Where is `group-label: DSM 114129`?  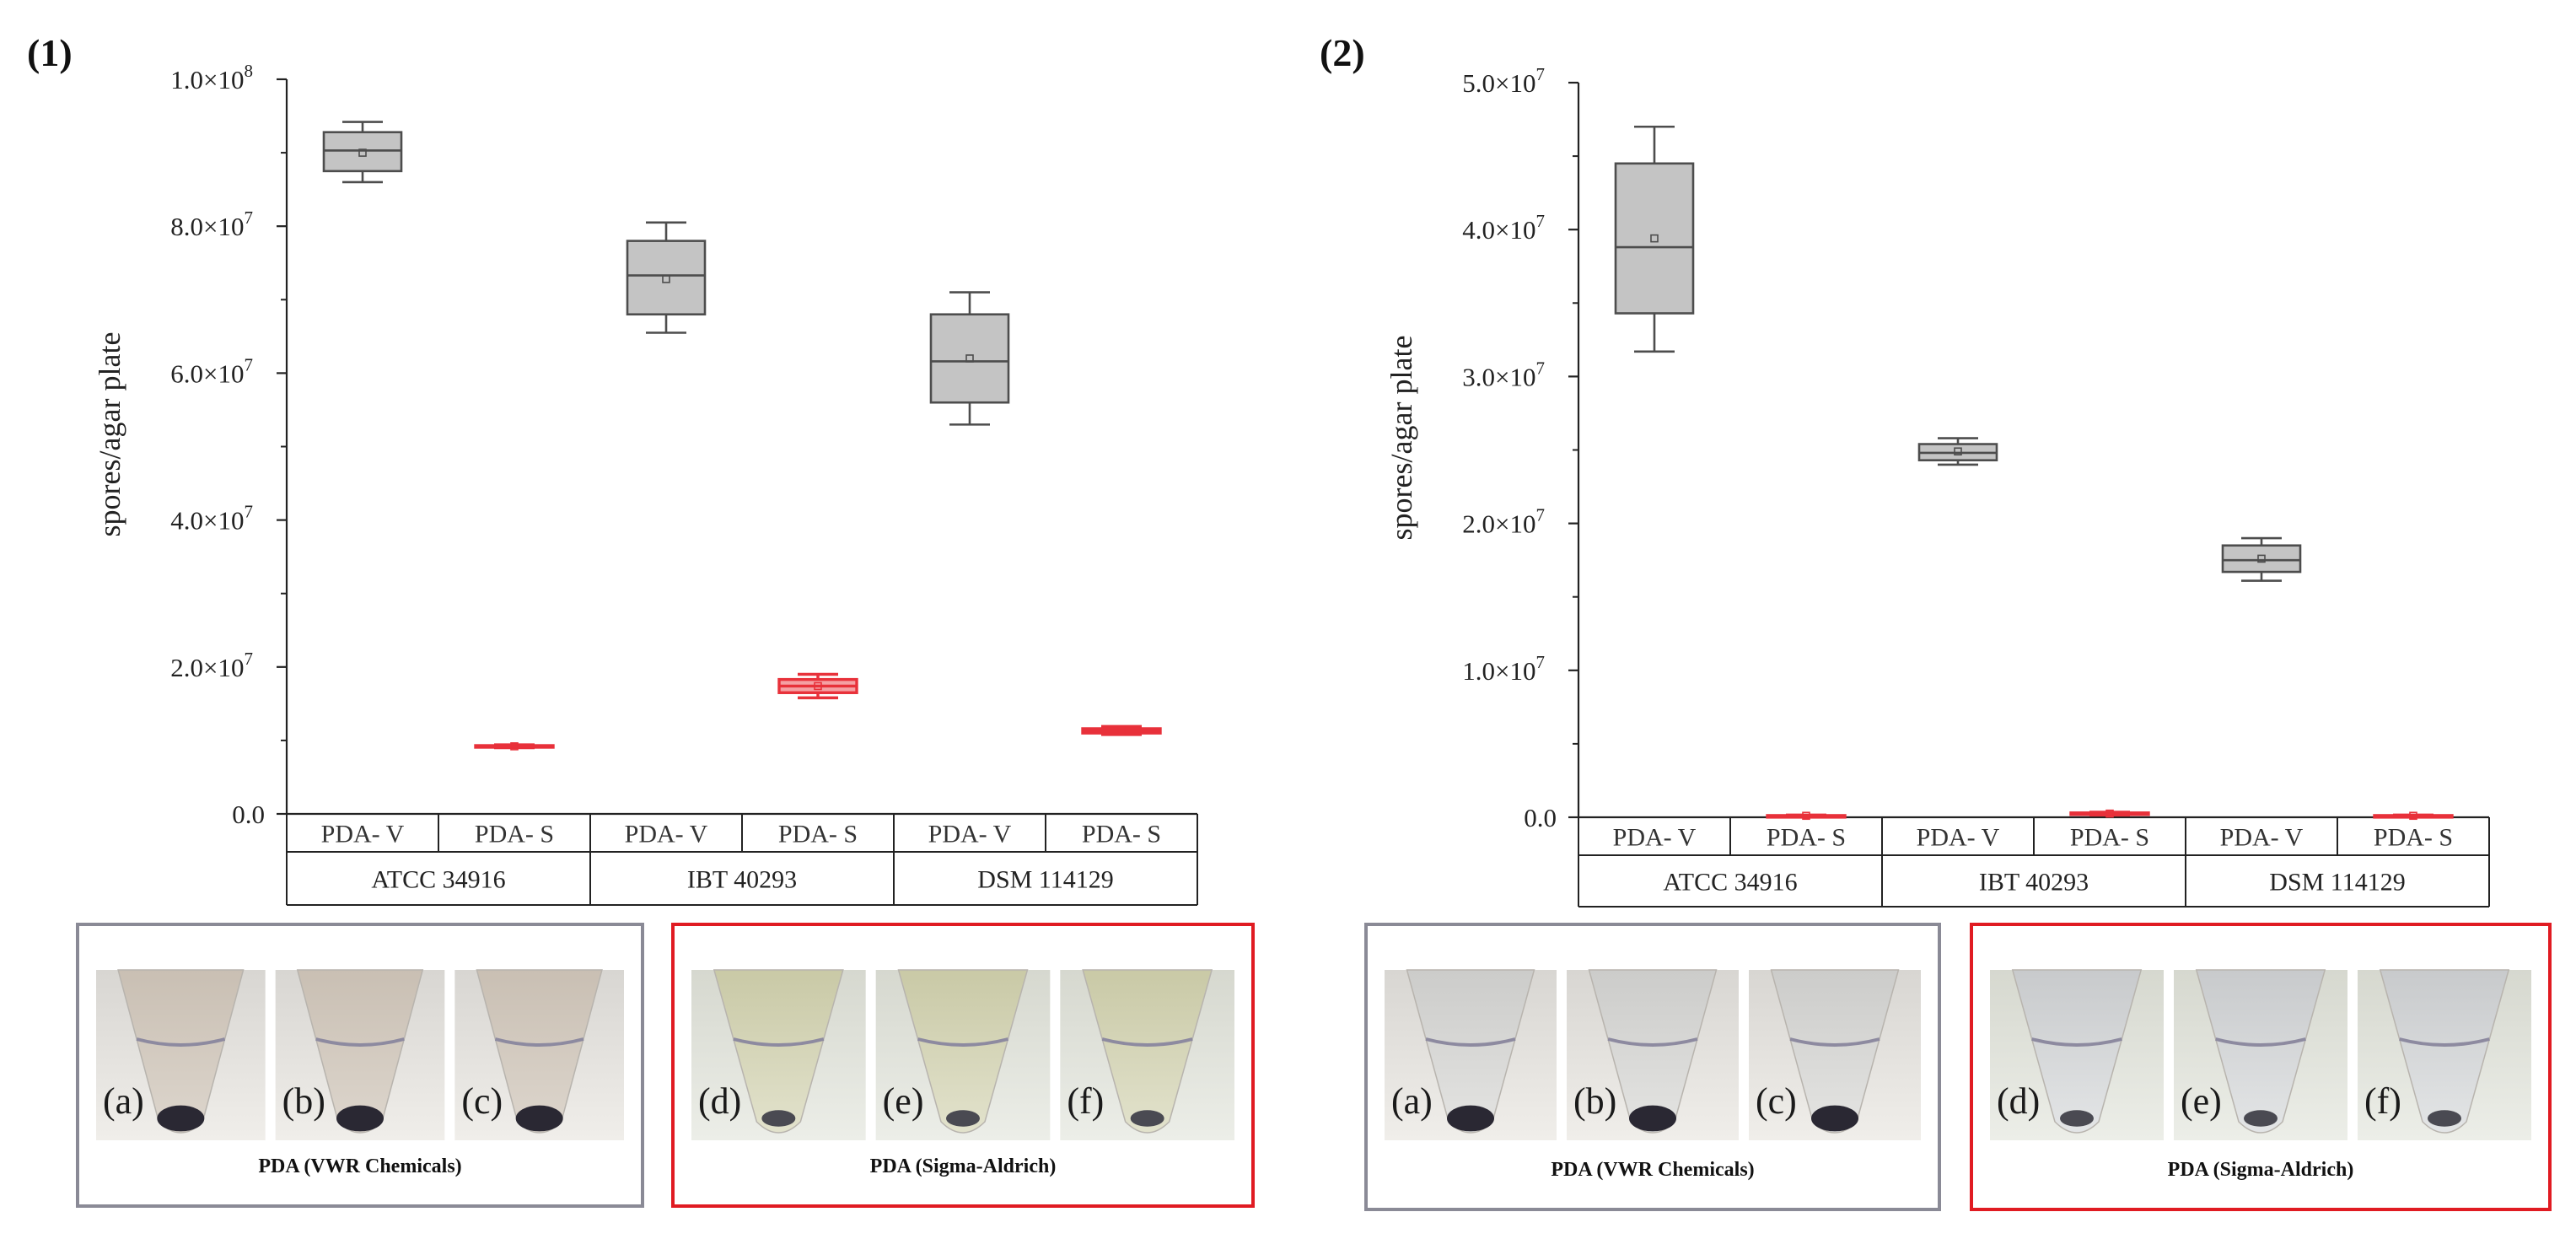
group-label: DSM 114129 is located at coordinates (2337, 883).